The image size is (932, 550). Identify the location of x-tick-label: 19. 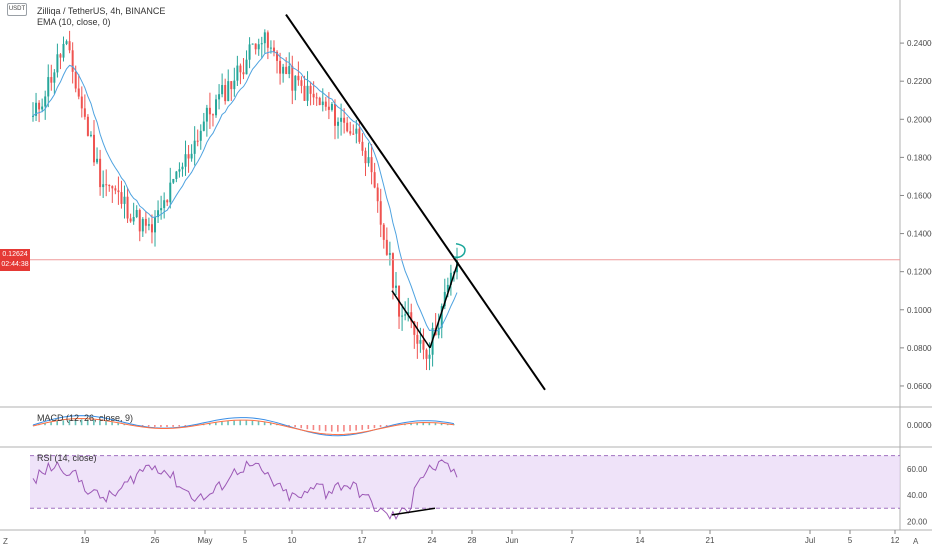
(85, 540).